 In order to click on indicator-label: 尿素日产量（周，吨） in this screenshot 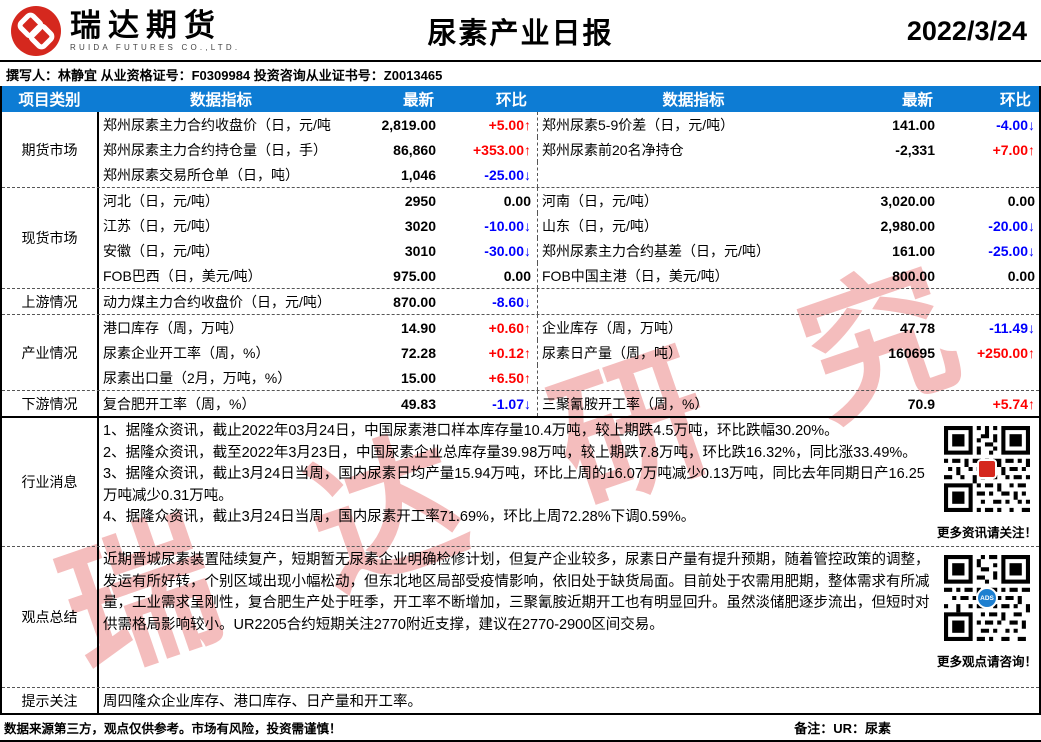, I will do `click(695, 352)`.